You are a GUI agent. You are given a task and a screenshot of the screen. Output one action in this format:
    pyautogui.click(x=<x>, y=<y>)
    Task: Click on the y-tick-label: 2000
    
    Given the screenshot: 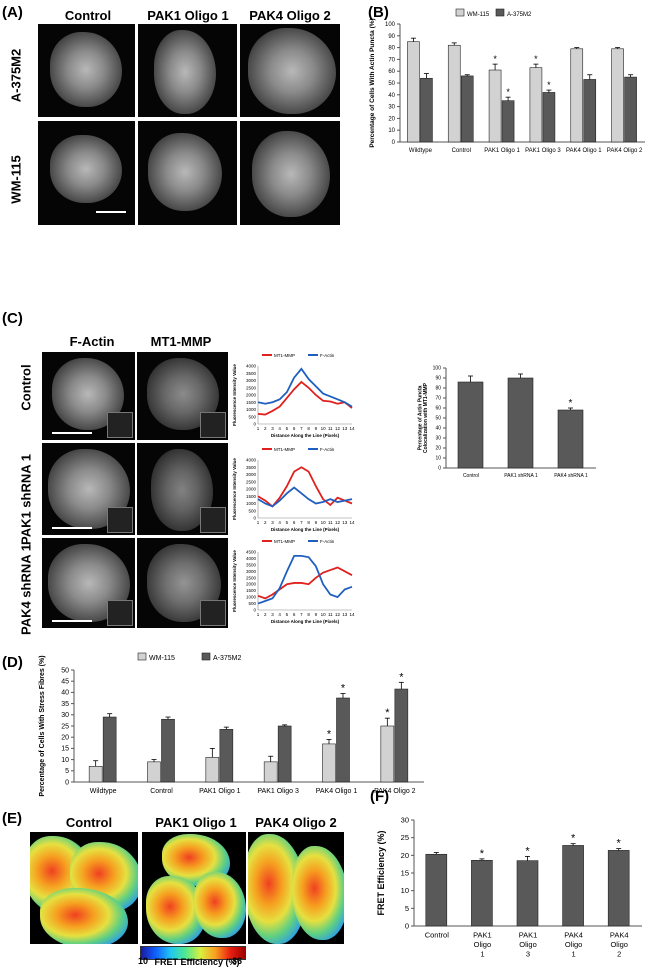 What is the action you would take?
    pyautogui.click(x=251, y=584)
    